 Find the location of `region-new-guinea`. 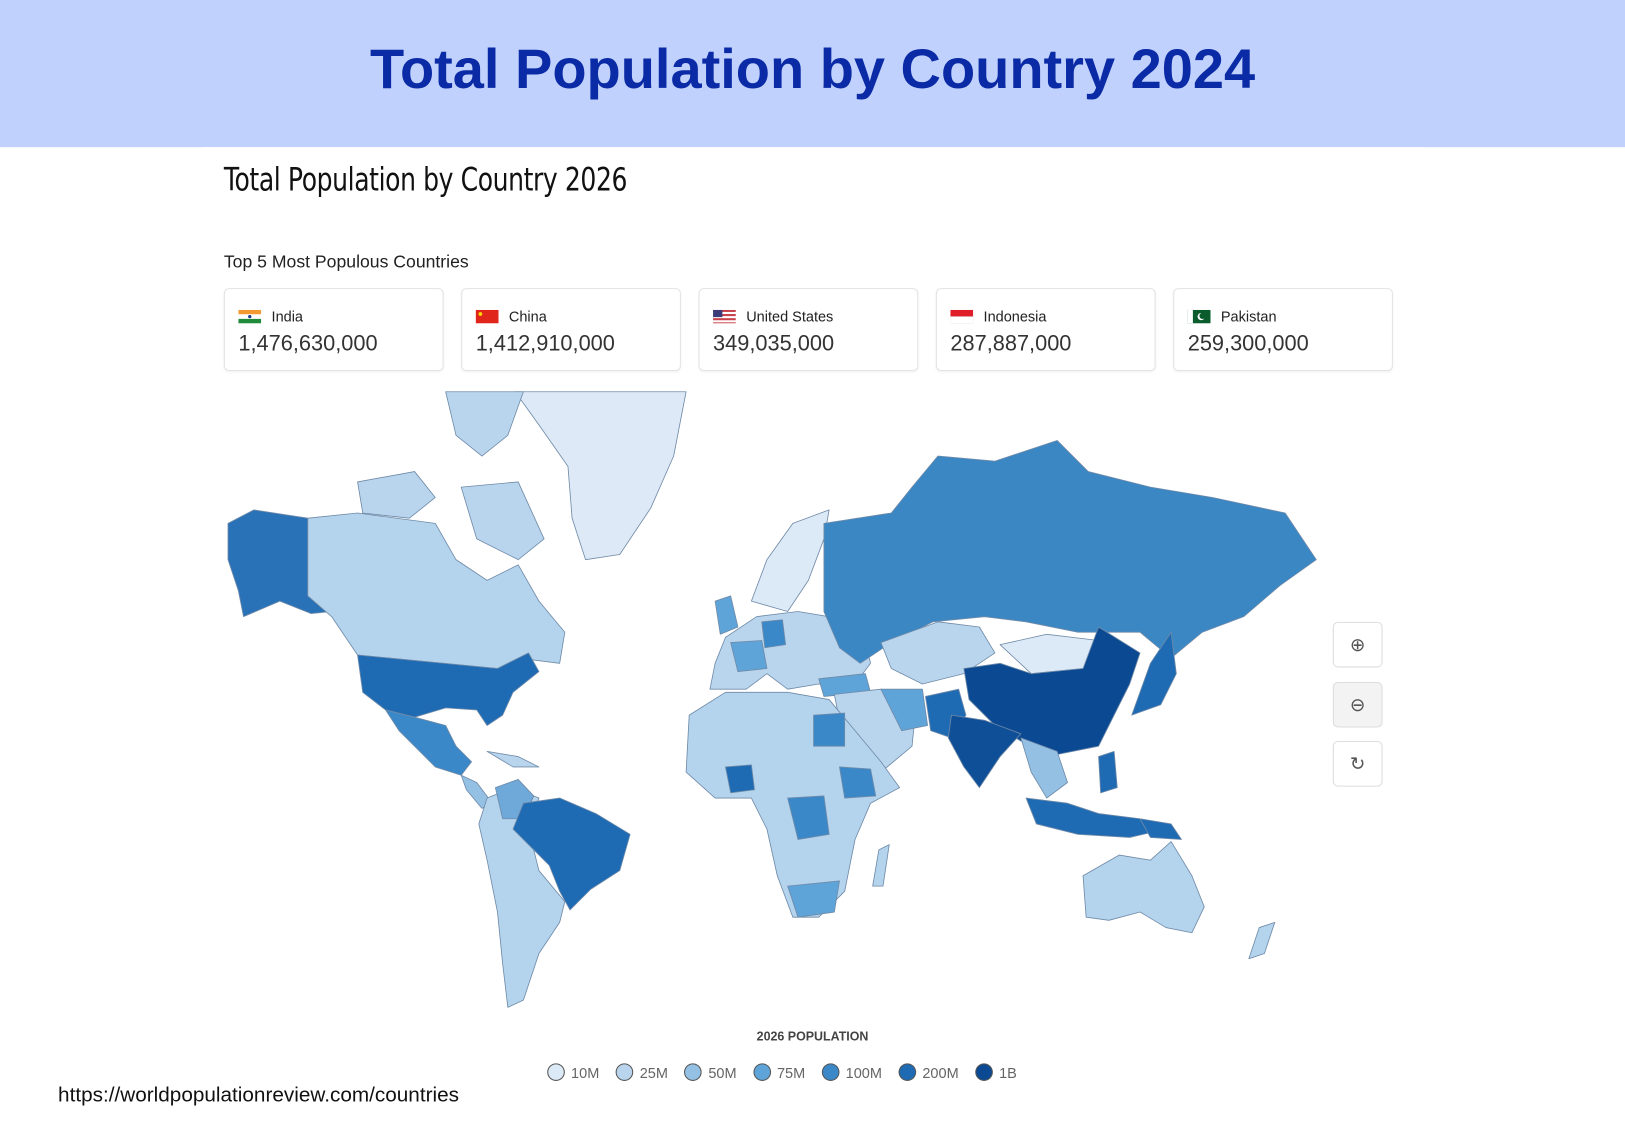

region-new-guinea is located at coordinates (1160, 829).